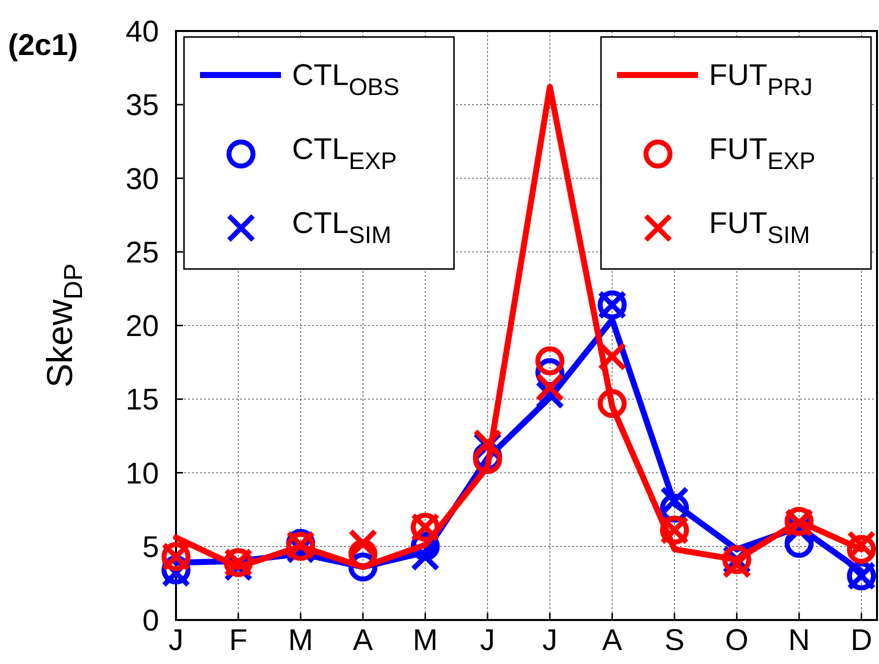 The height and width of the screenshot is (664, 879). What do you see at coordinates (142, 326) in the screenshot?
I see `y-tick-label: 20` at bounding box center [142, 326].